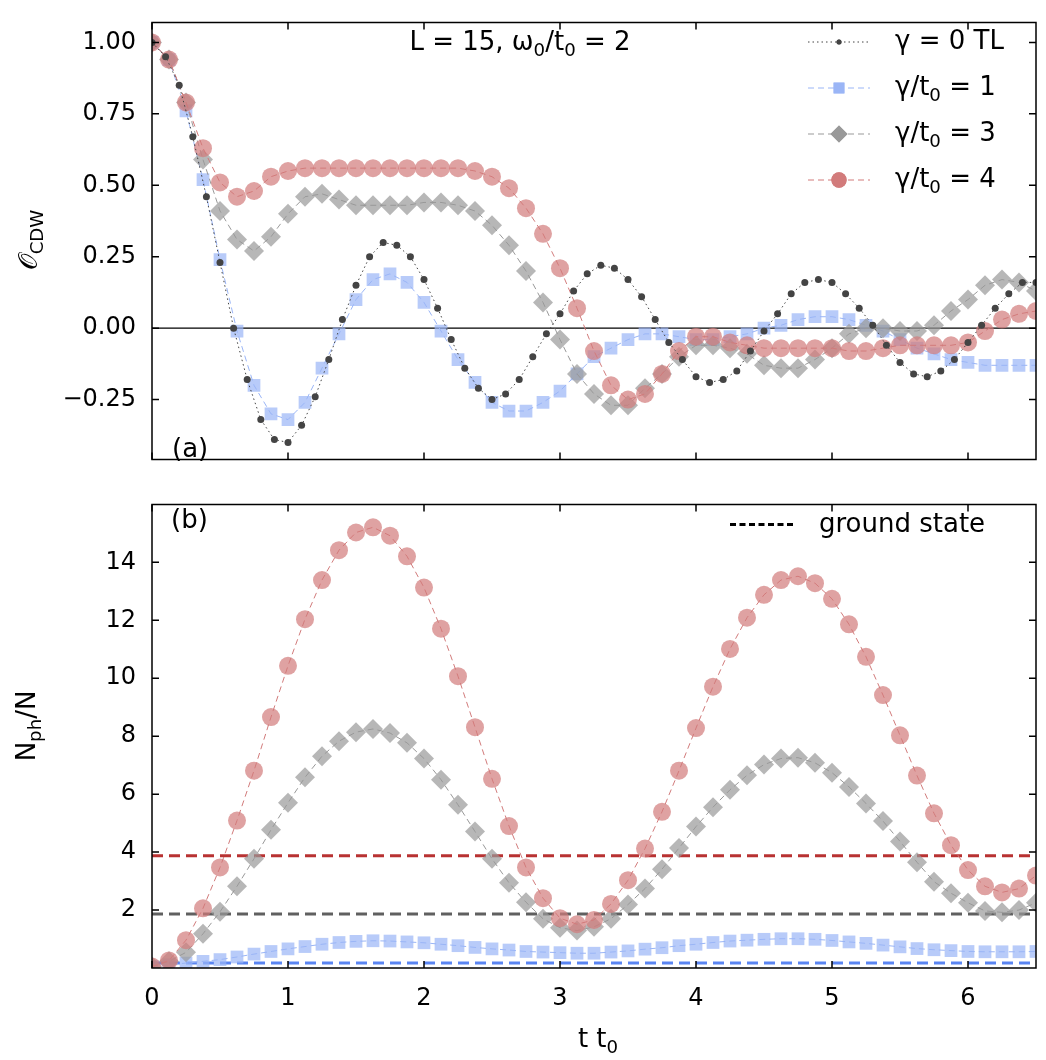  I want to click on y-tick-label: 0.25, so click(109, 254).